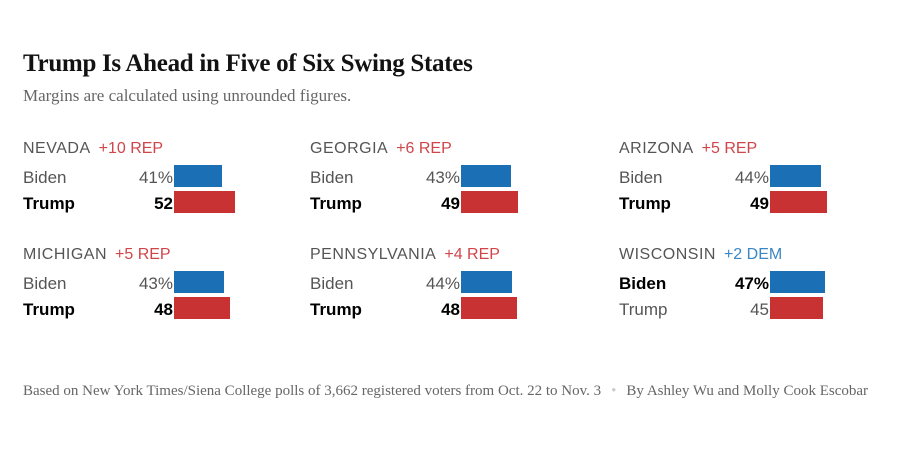 The image size is (900, 454). What do you see at coordinates (424, 148) in the screenshot?
I see `state-margin: +6 REP` at bounding box center [424, 148].